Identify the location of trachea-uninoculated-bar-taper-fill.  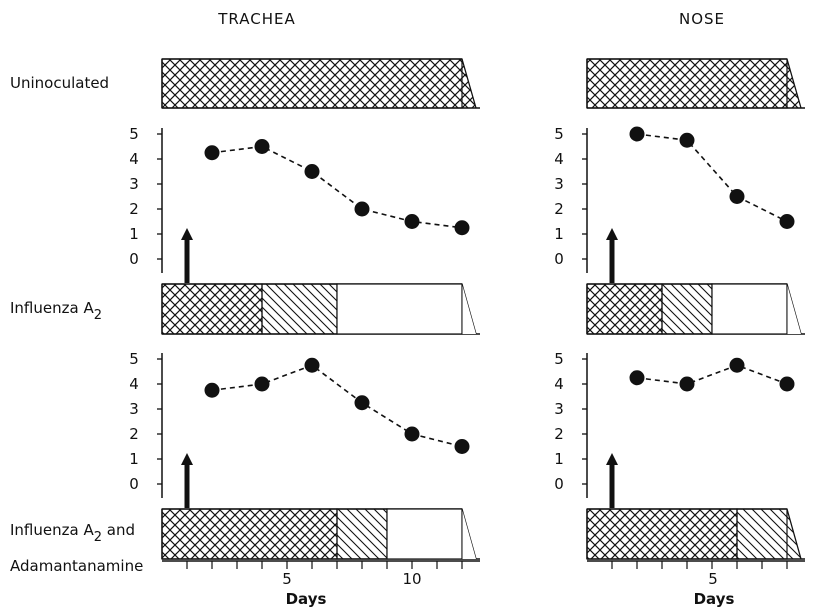
(469, 83).